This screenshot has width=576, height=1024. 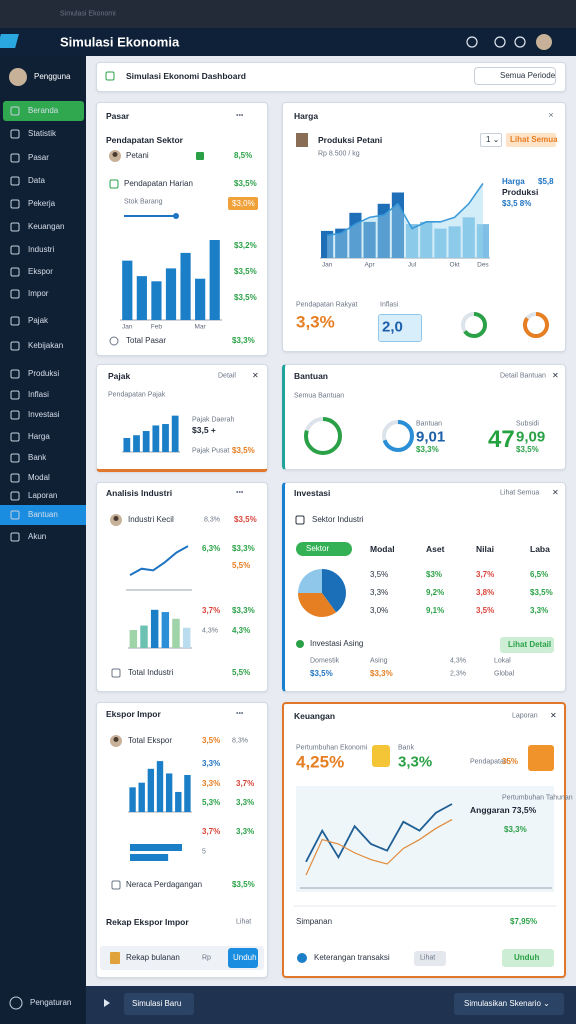 I want to click on sidebar-item: Investasi, so click(x=44, y=414).